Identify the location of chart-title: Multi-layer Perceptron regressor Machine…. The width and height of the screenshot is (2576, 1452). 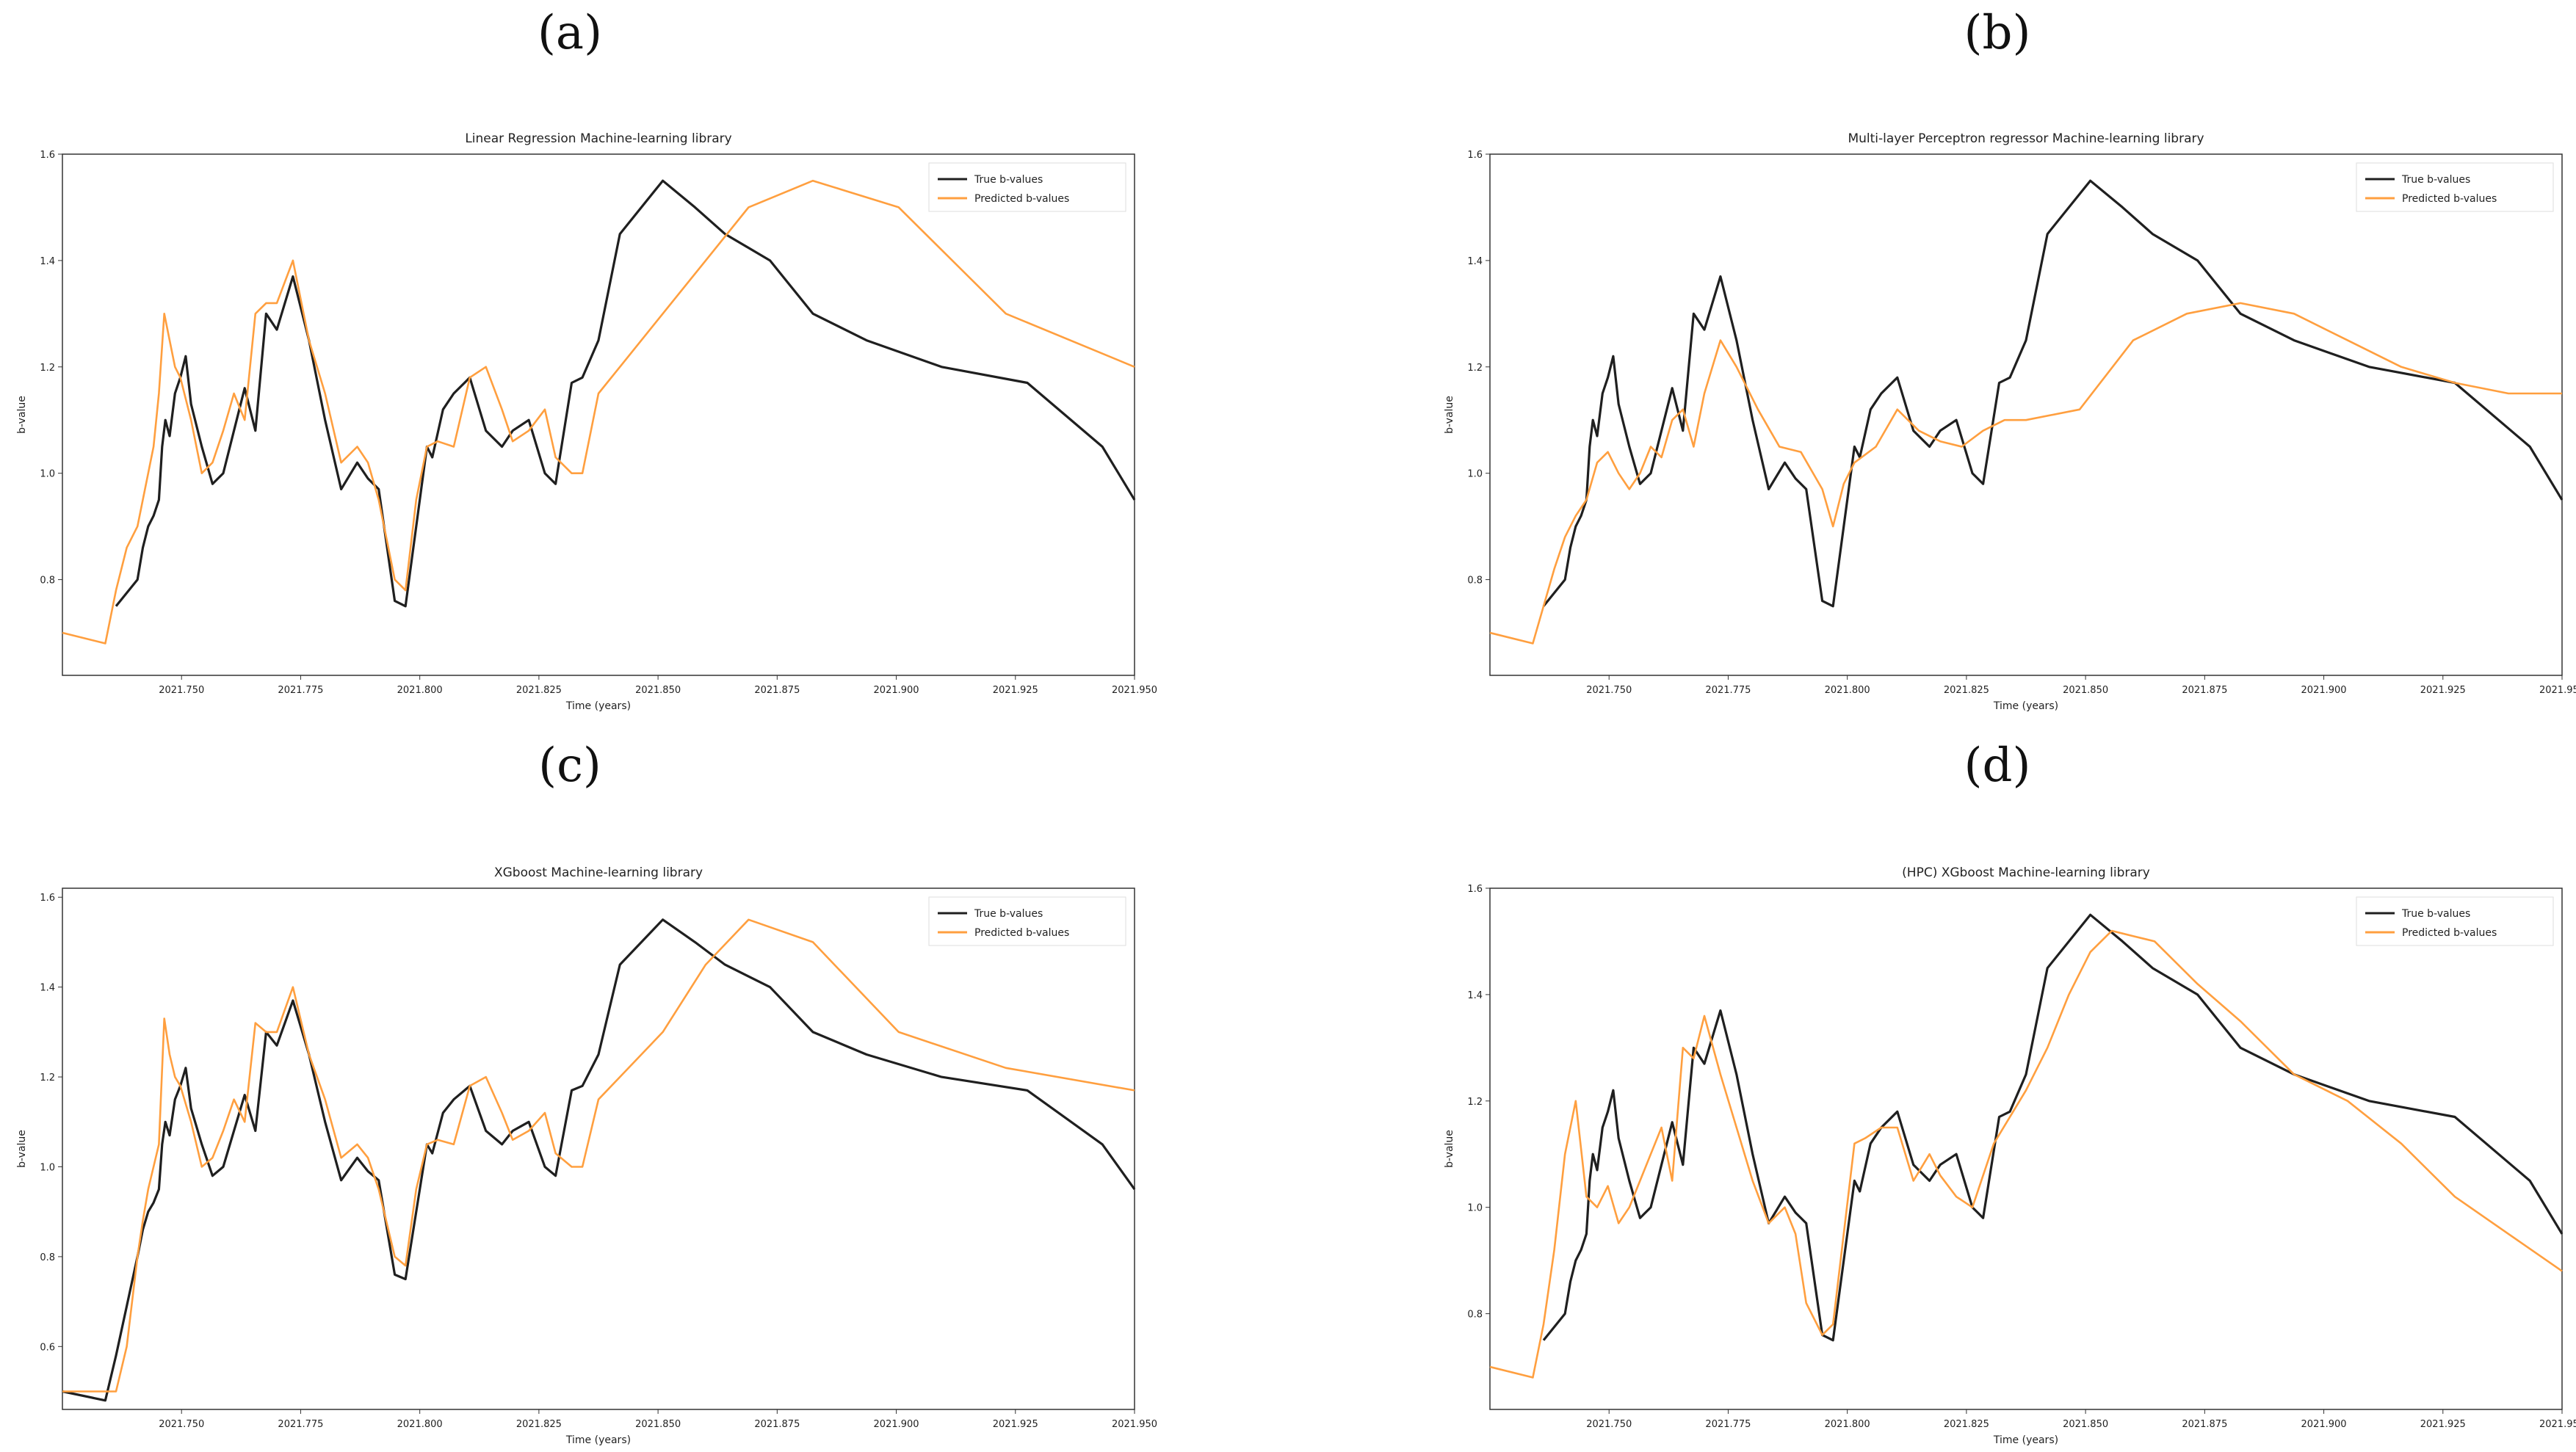
(2026, 138).